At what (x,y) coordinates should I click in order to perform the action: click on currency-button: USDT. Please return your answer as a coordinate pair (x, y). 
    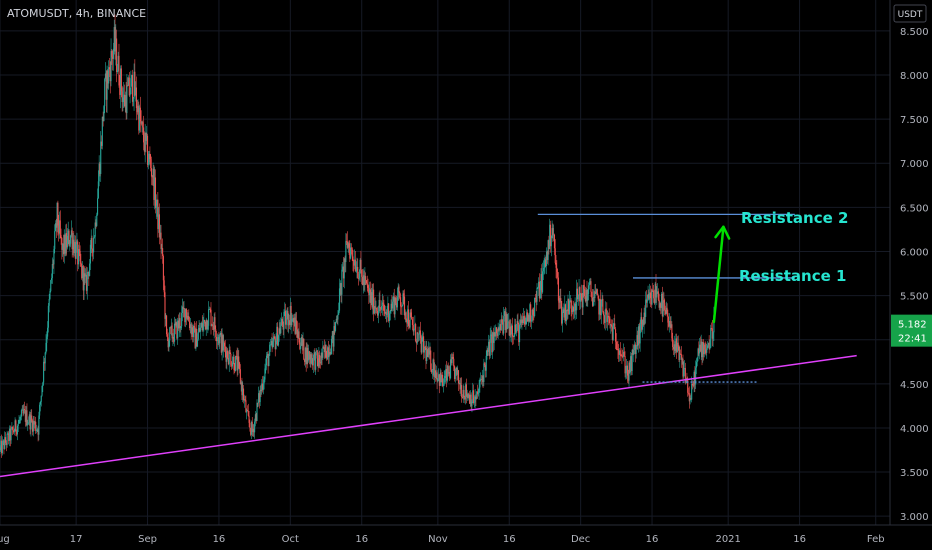
    Looking at the image, I should click on (910, 13).